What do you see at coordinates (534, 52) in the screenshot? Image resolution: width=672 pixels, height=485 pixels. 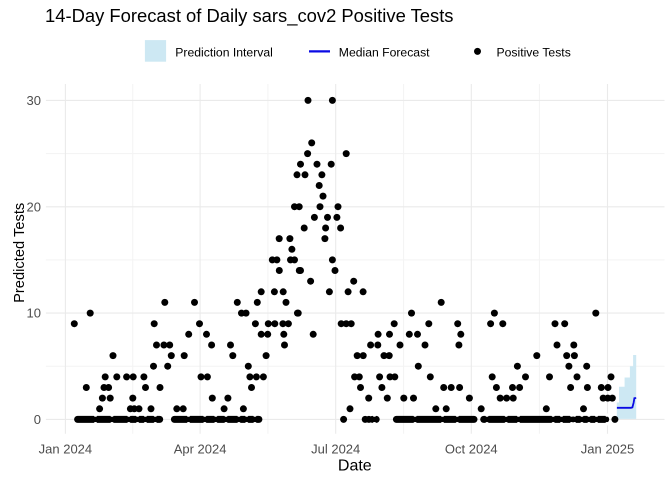 I see `svg-text: Positive Tests` at bounding box center [534, 52].